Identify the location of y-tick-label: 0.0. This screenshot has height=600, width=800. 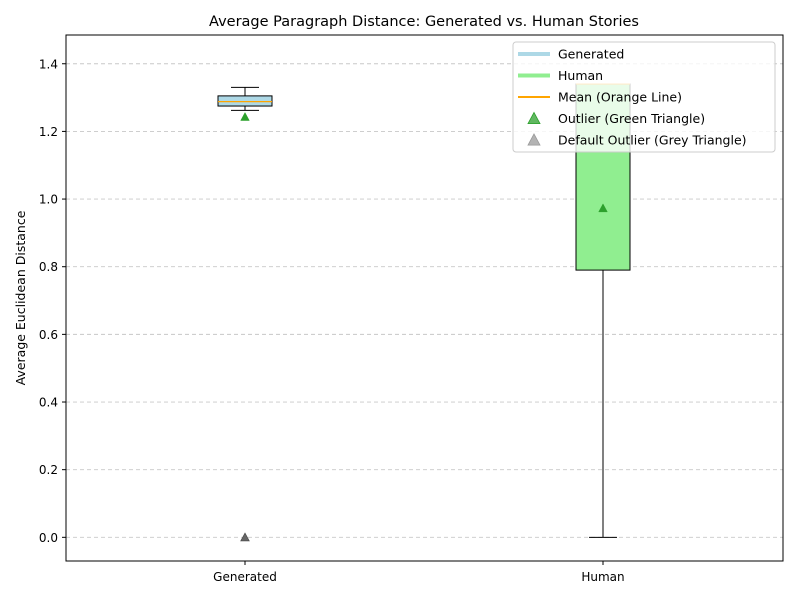
(48, 538).